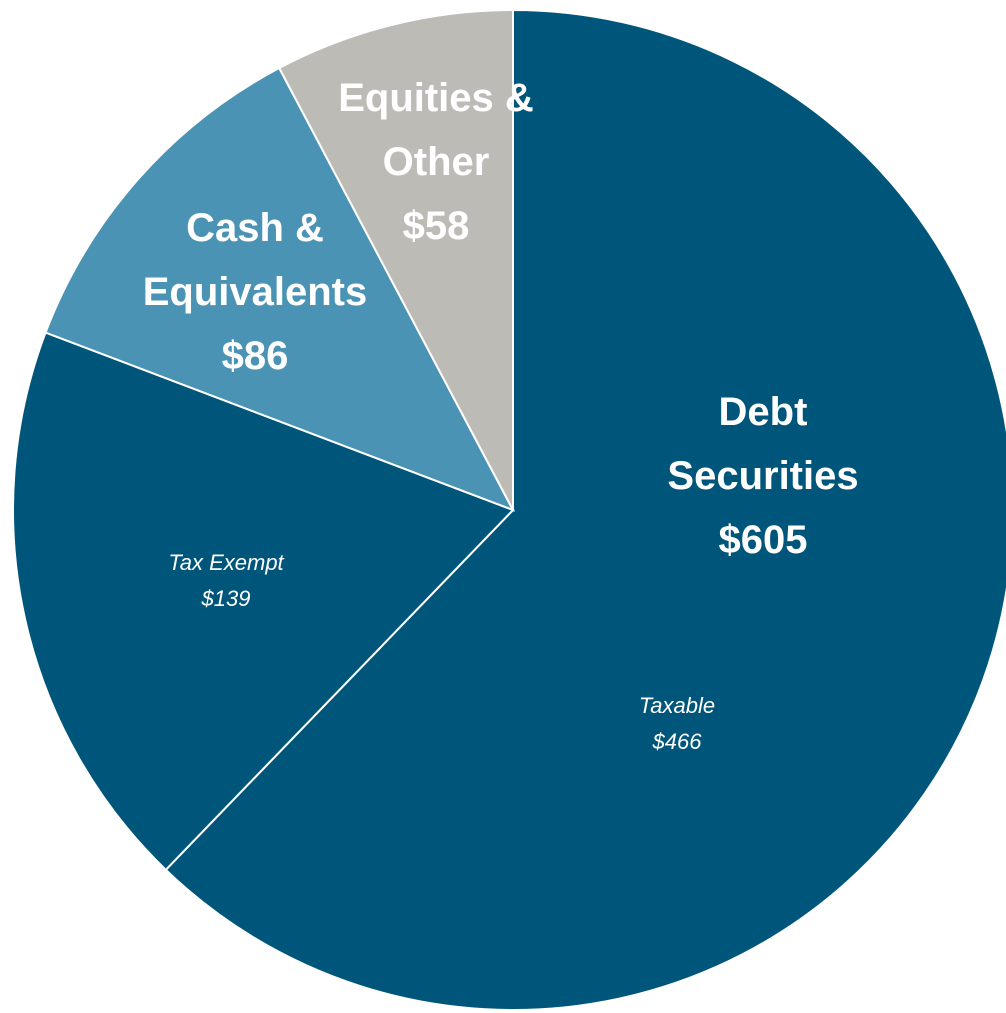 The image size is (1006, 1013). I want to click on value-label: $58, so click(436, 226).